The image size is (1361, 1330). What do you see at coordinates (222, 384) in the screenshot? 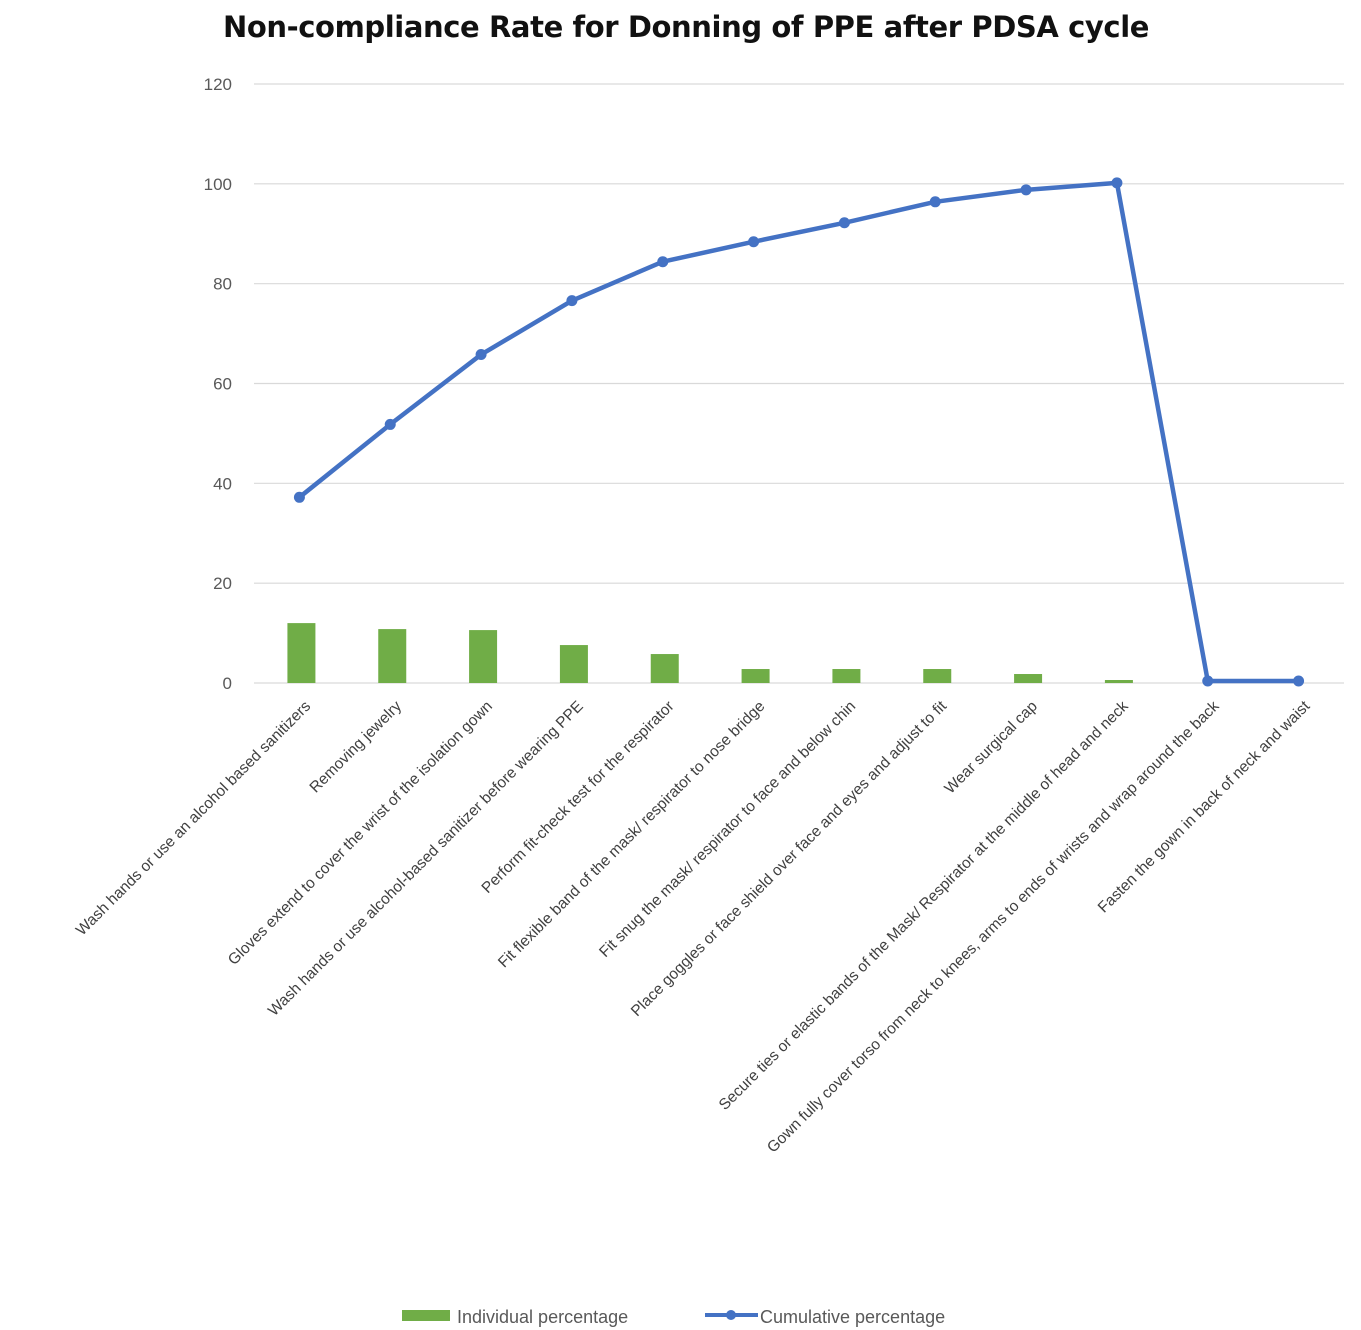
I see `y-tick-label: 60` at bounding box center [222, 384].